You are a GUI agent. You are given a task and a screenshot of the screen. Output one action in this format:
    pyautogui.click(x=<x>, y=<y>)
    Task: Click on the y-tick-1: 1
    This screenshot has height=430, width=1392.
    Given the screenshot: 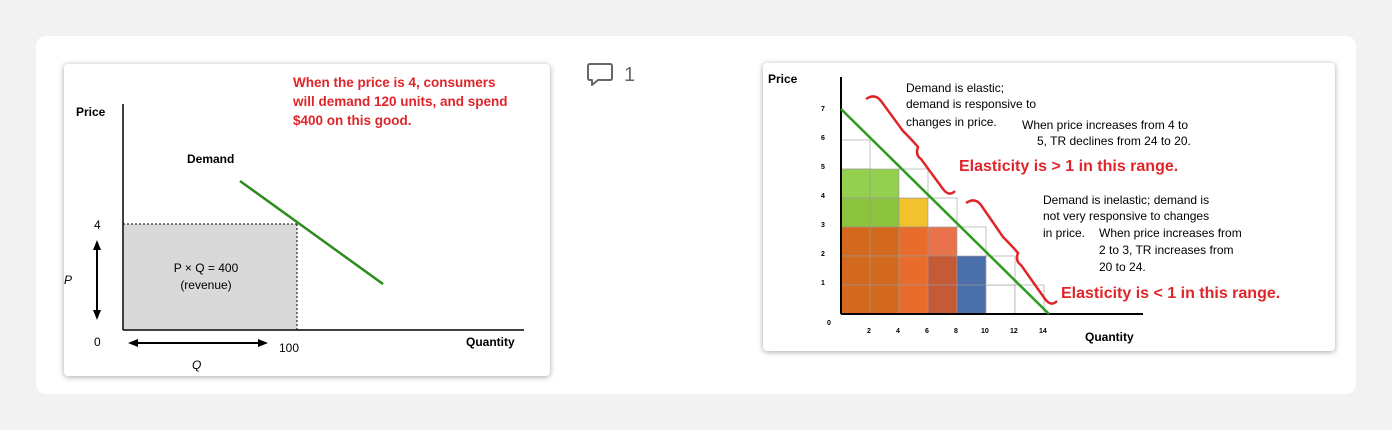 What is the action you would take?
    pyautogui.click(x=823, y=283)
    